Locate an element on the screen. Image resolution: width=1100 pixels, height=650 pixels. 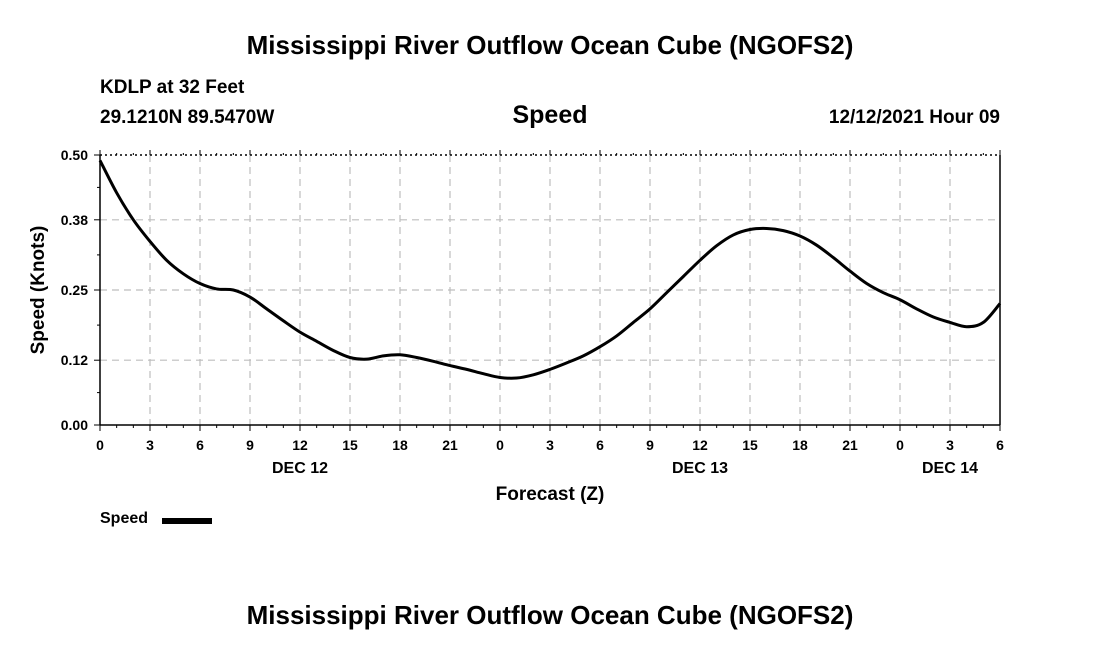
x-day-label: DEC 14 is located at coordinates (950, 468).